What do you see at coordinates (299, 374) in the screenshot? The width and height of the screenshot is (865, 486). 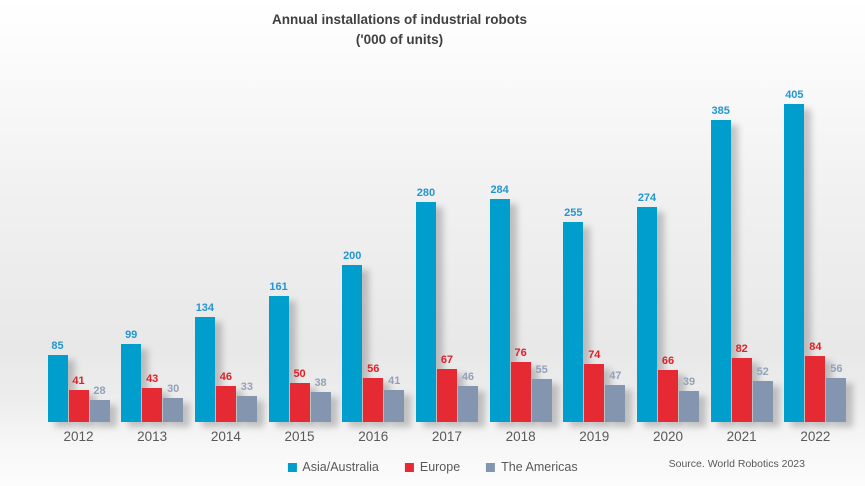 I see `bar-value-label: 50` at bounding box center [299, 374].